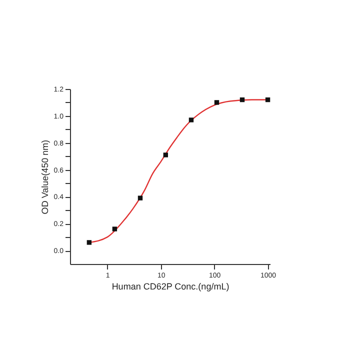 The height and width of the screenshot is (339, 359). What do you see at coordinates (171, 287) in the screenshot?
I see `x-axis-title: Human CD62P Conc.(ng/mL)` at bounding box center [171, 287].